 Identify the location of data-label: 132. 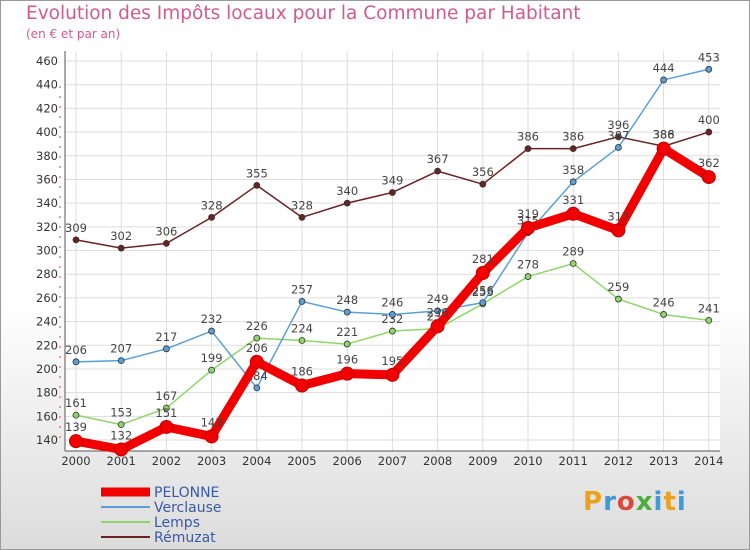
(121, 435).